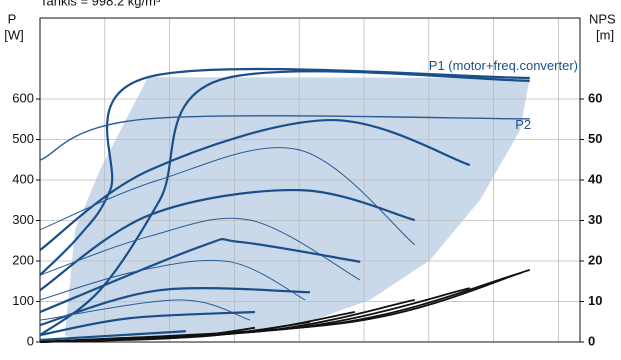 The height and width of the screenshot is (360, 621). I want to click on y-tick-label: 100, so click(23, 300).